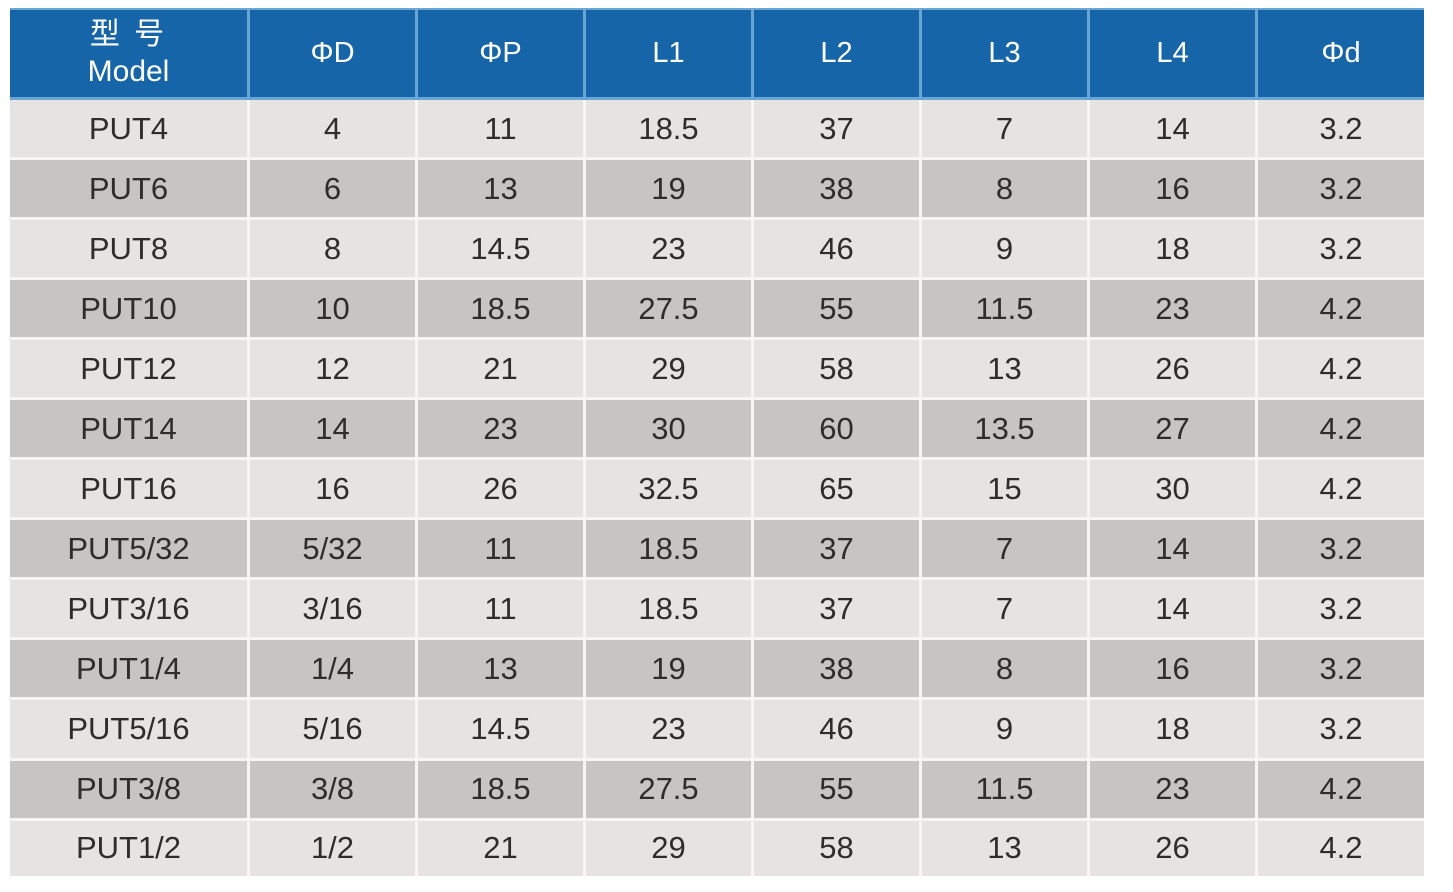 The image size is (1453, 892). I want to click on value-cell-phi-P: 23, so click(502, 430).